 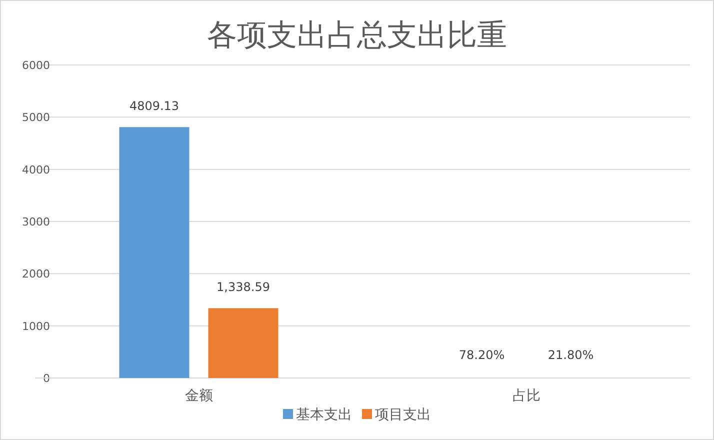 What do you see at coordinates (36, 117) in the screenshot?
I see `y-tick-label: 5000` at bounding box center [36, 117].